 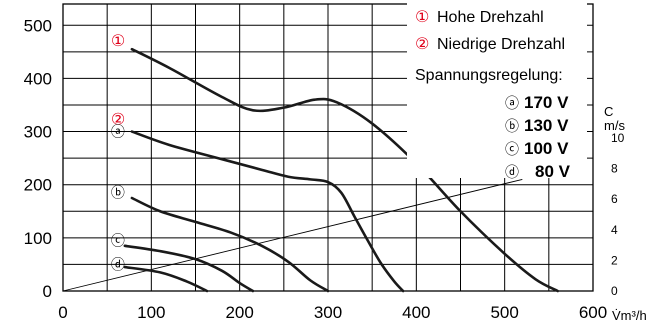 I want to click on series-marker-2: ②, so click(x=118, y=118).